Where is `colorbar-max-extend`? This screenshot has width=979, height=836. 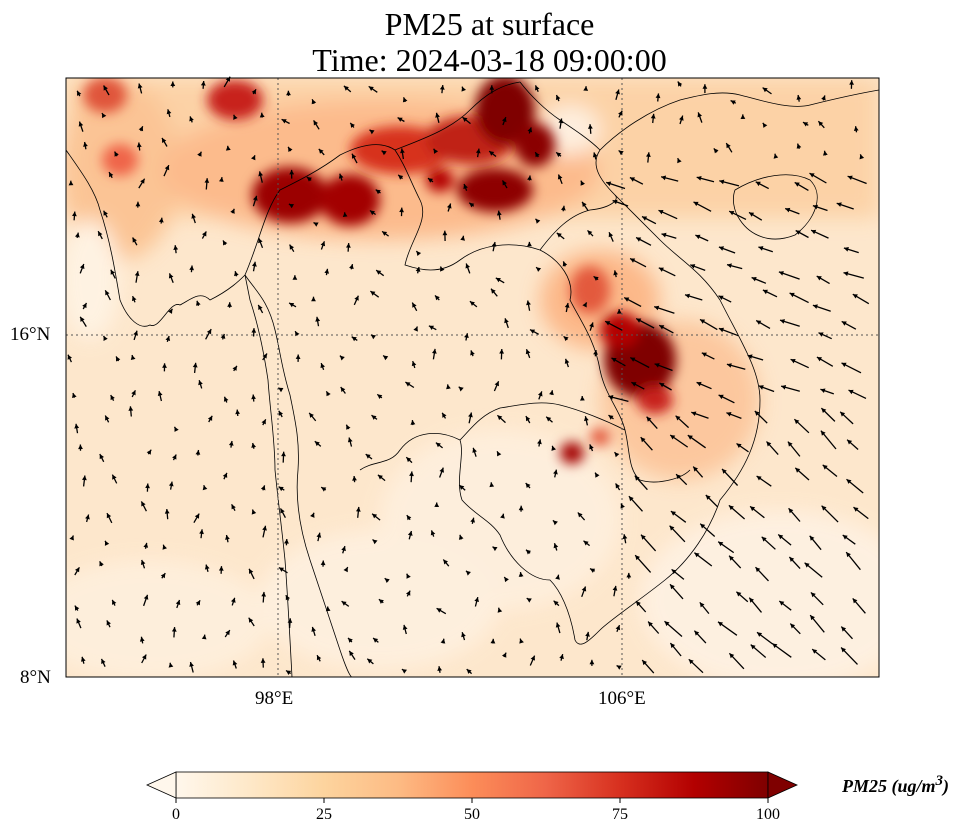 colorbar-max-extend is located at coordinates (782, 785).